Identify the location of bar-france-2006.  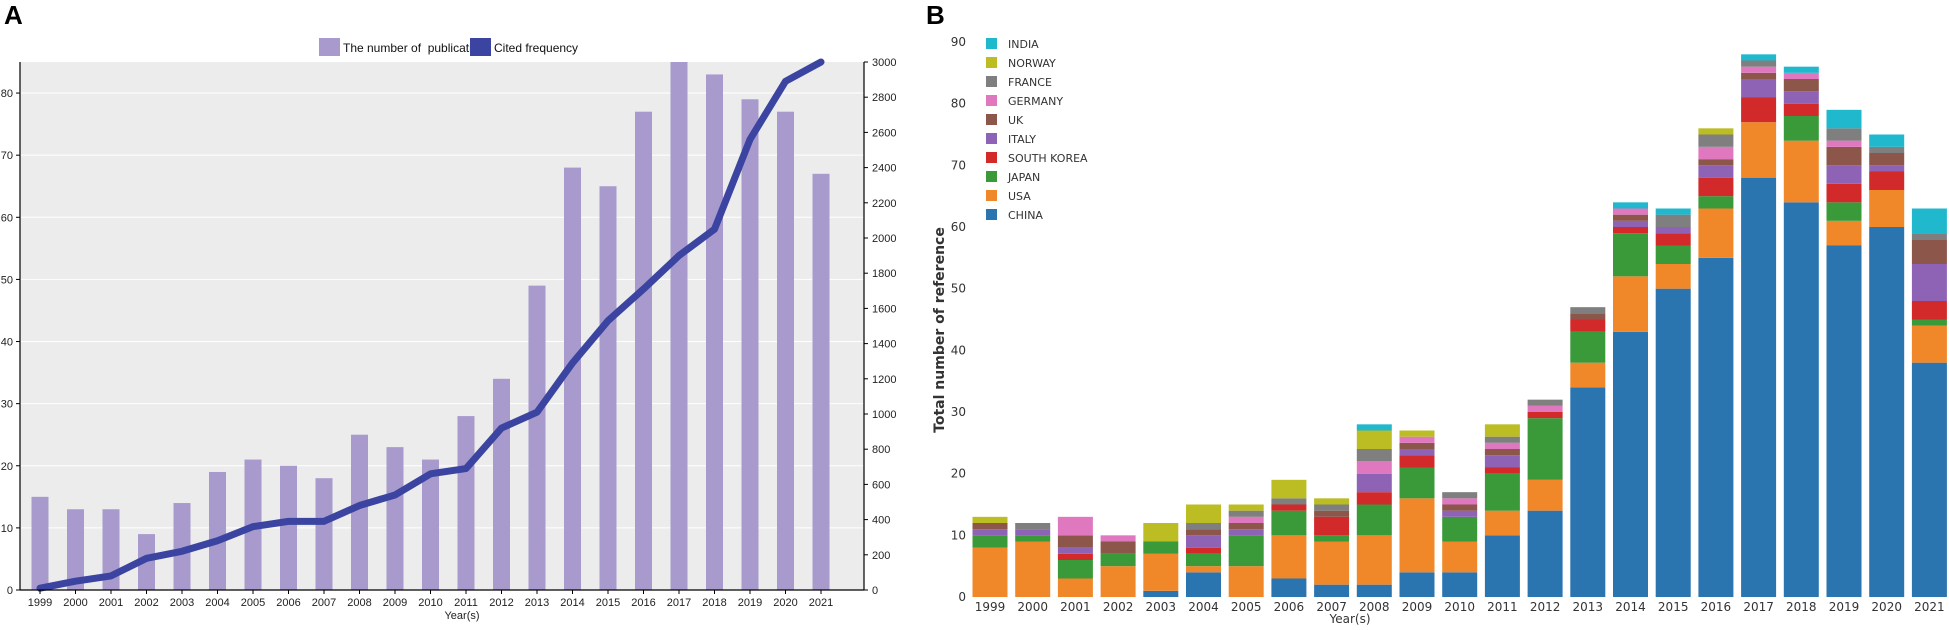
(1289, 501).